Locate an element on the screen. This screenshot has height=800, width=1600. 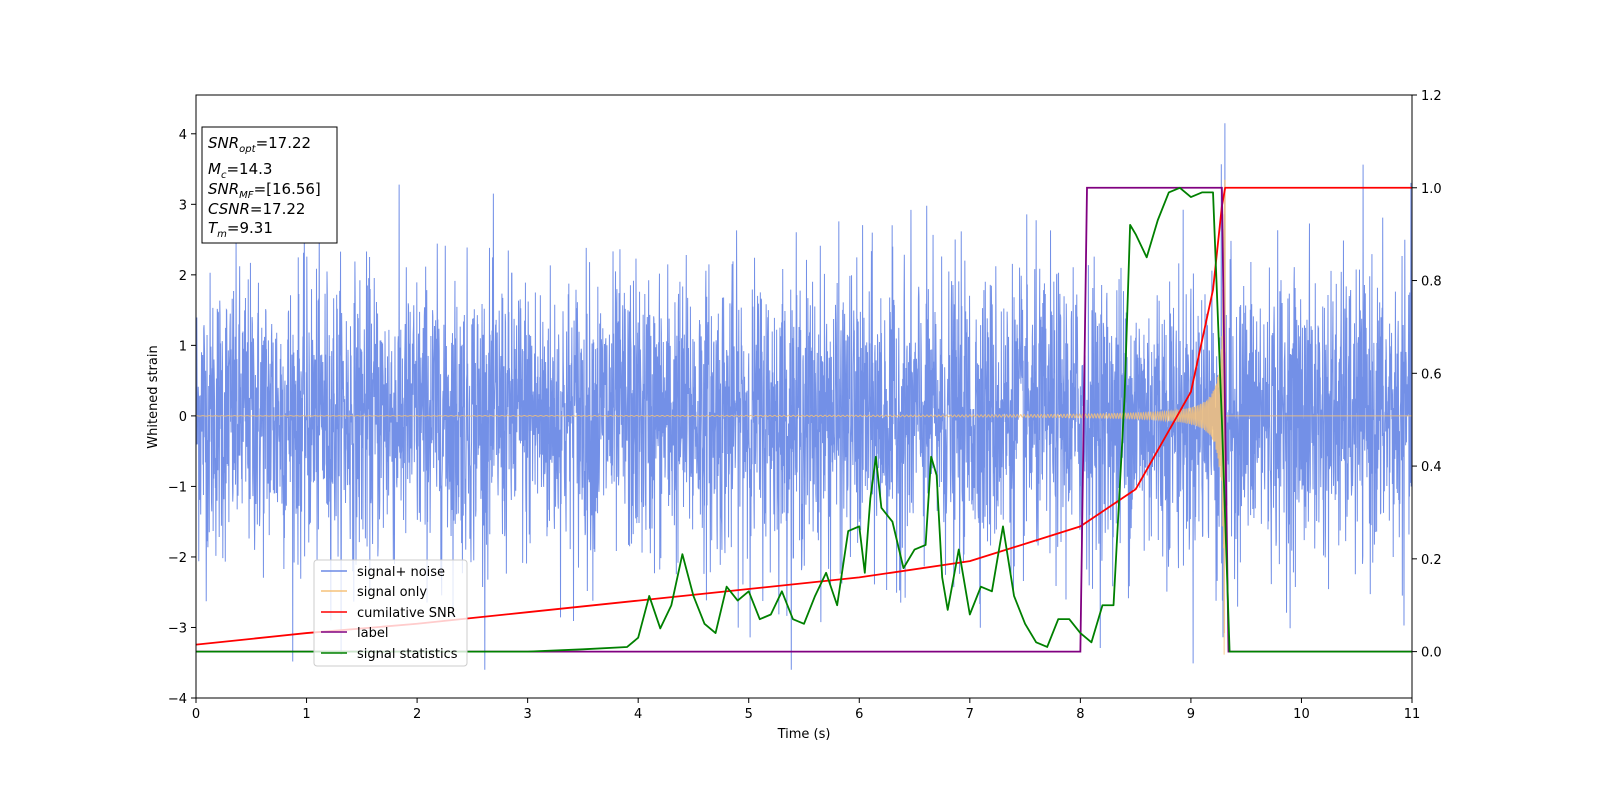
y-left-tick-label: 4 is located at coordinates (183, 135).